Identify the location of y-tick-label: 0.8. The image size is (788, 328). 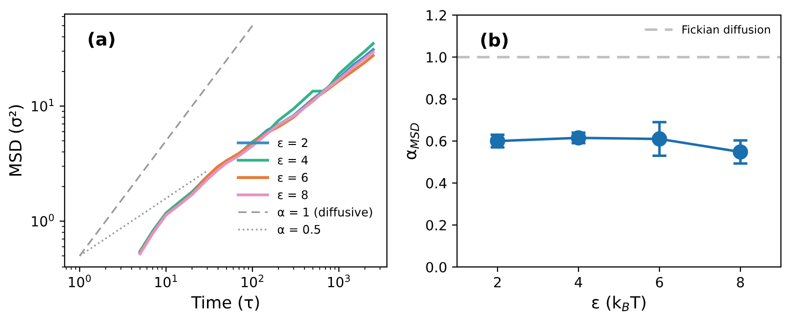
(436, 99).